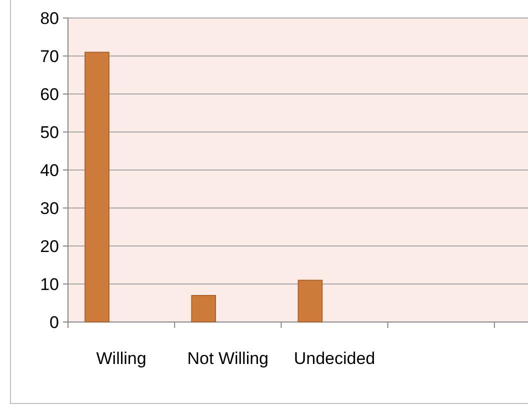  I want to click on y-tick-label: 0, so click(54, 322).